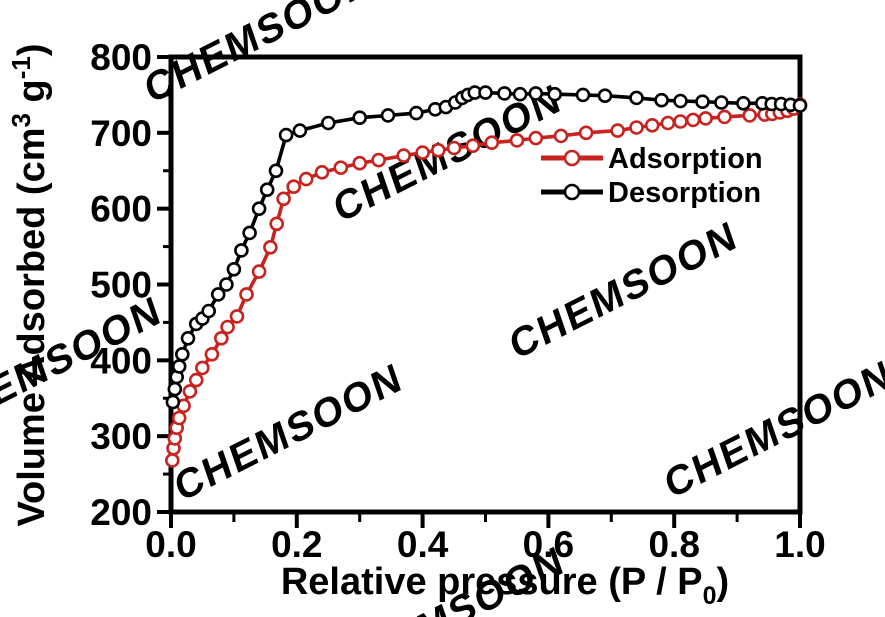 The height and width of the screenshot is (617, 885). What do you see at coordinates (505, 585) in the screenshot?
I see `x-axis-title: Relative pressure (P / P0)` at bounding box center [505, 585].